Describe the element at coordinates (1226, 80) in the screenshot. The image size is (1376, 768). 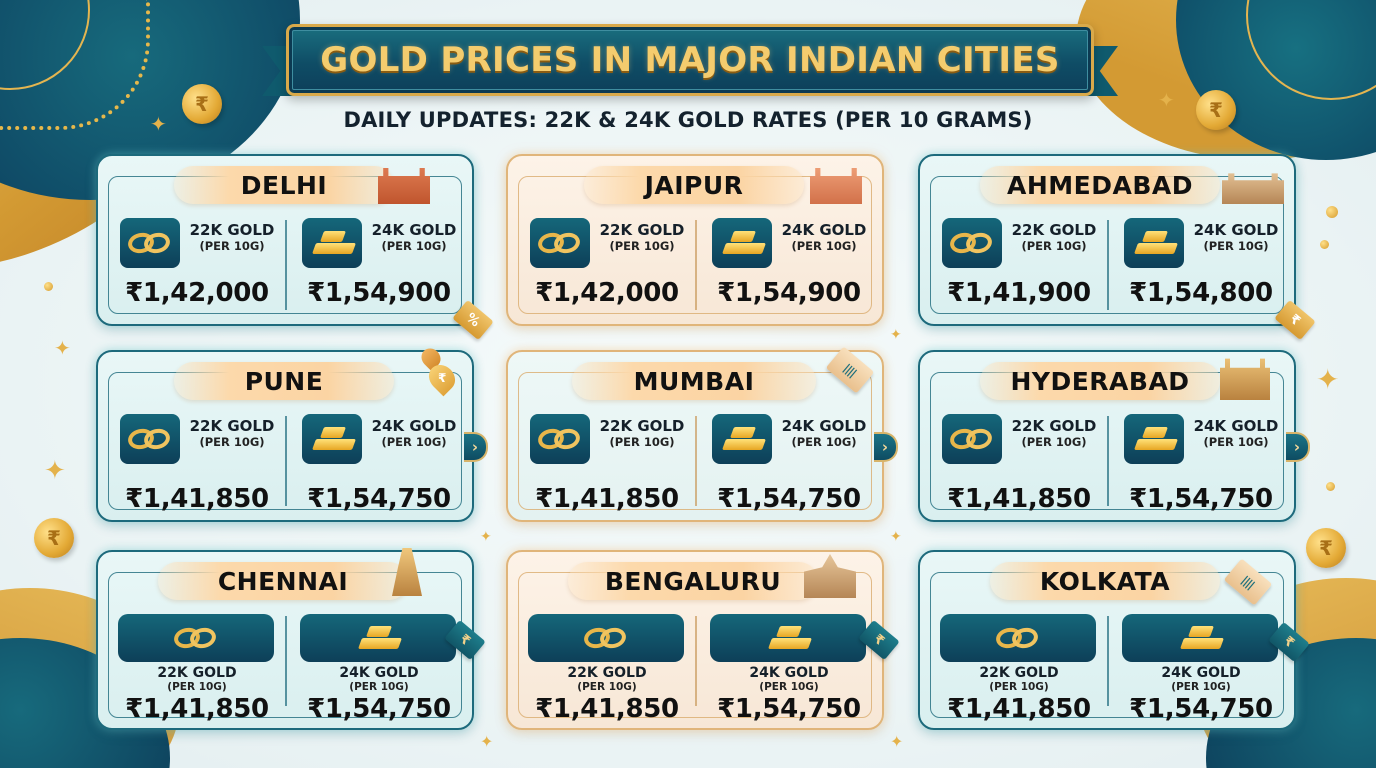
I see `gold-wave-top-right` at that location.